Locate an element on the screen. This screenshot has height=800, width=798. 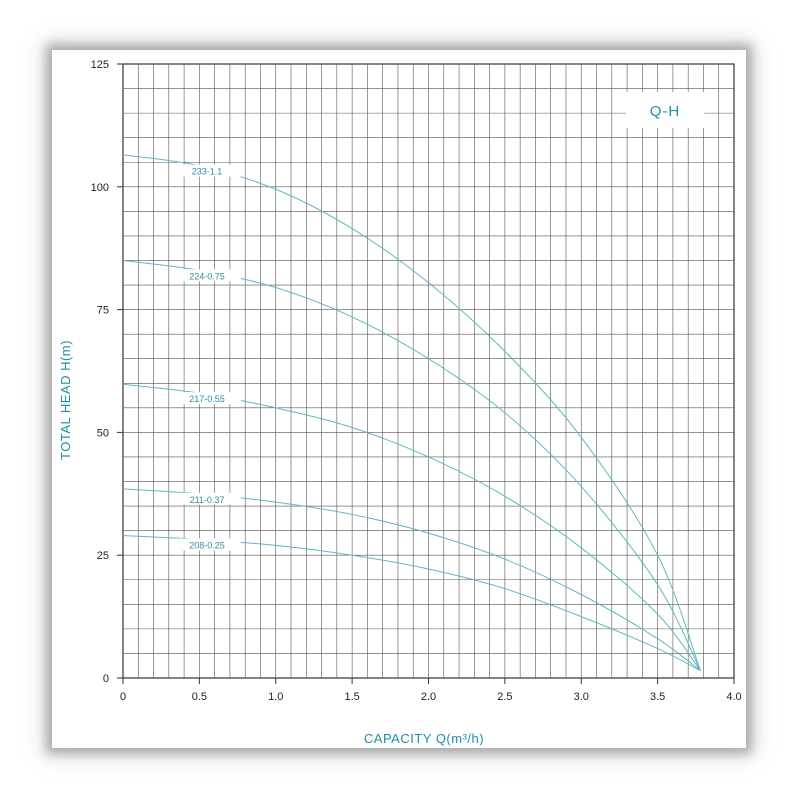
series-label-217-0.55: 217-0.55 is located at coordinates (207, 399).